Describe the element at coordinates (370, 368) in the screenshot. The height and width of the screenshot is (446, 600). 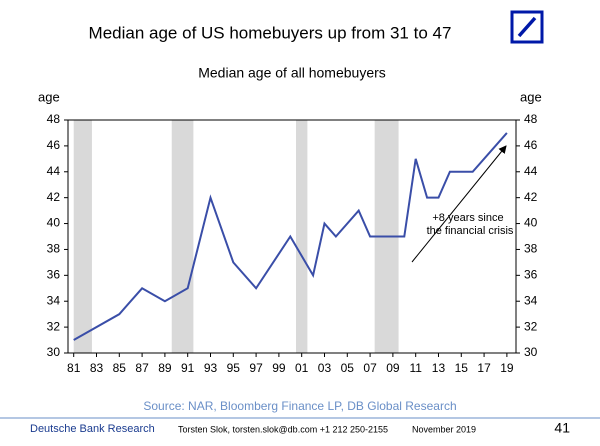
I see `x-tick-label: 07` at that location.